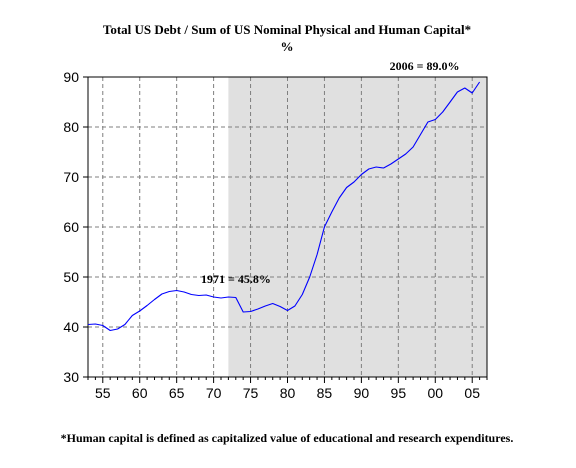  What do you see at coordinates (288, 393) in the screenshot?
I see `x-tick-label: 80` at bounding box center [288, 393].